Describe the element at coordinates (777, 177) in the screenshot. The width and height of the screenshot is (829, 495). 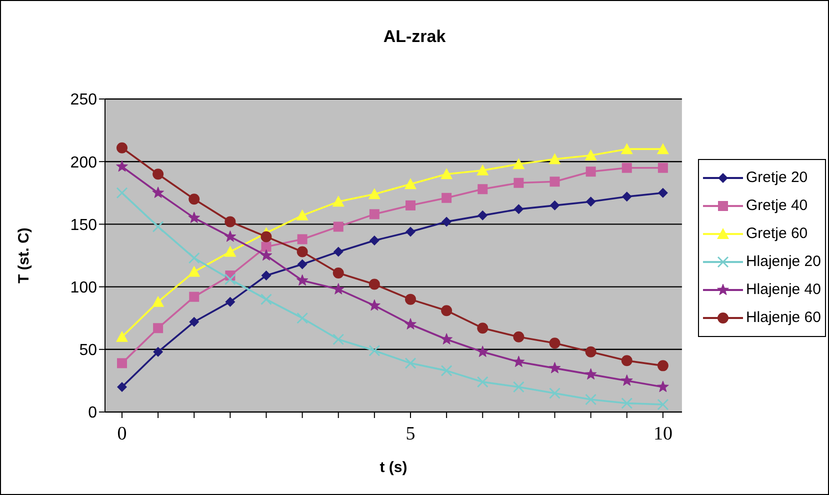
I see `legend-label: Gretje 20` at that location.